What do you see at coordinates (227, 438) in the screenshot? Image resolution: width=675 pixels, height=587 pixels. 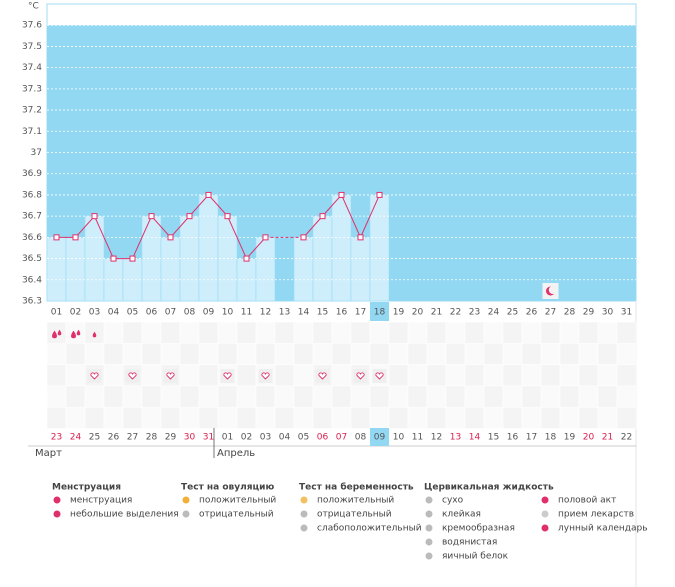 I see `date-label: 01` at bounding box center [227, 438].